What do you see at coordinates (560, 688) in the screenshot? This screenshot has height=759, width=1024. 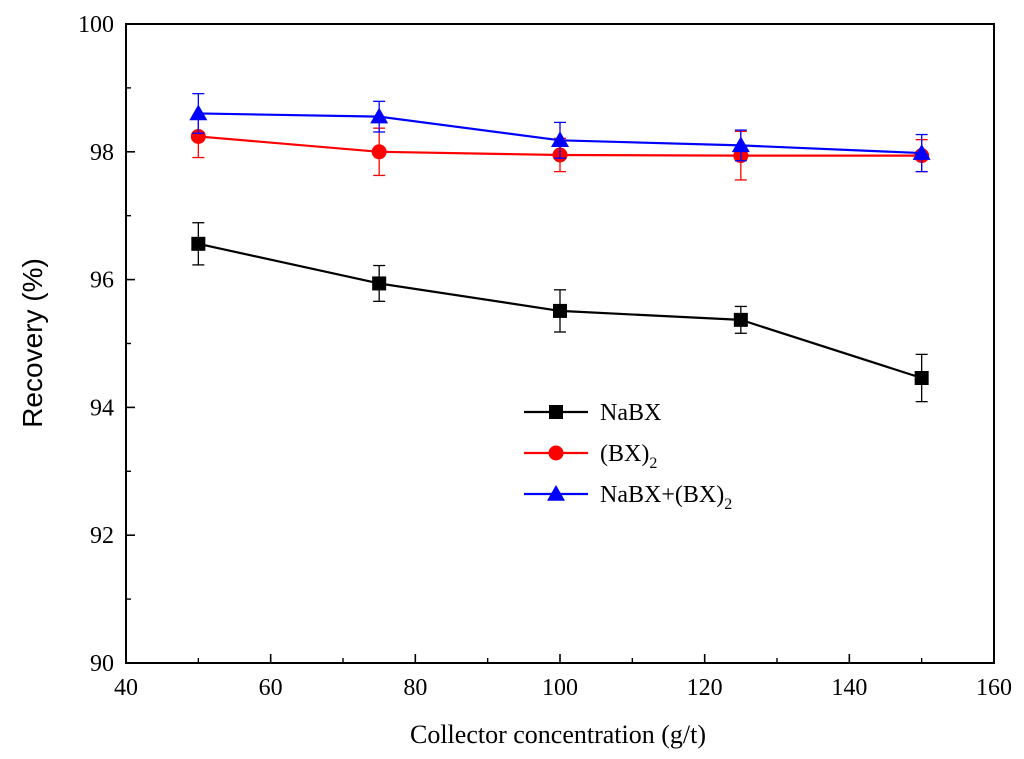 I see `x-tick-label: 100` at bounding box center [560, 688].